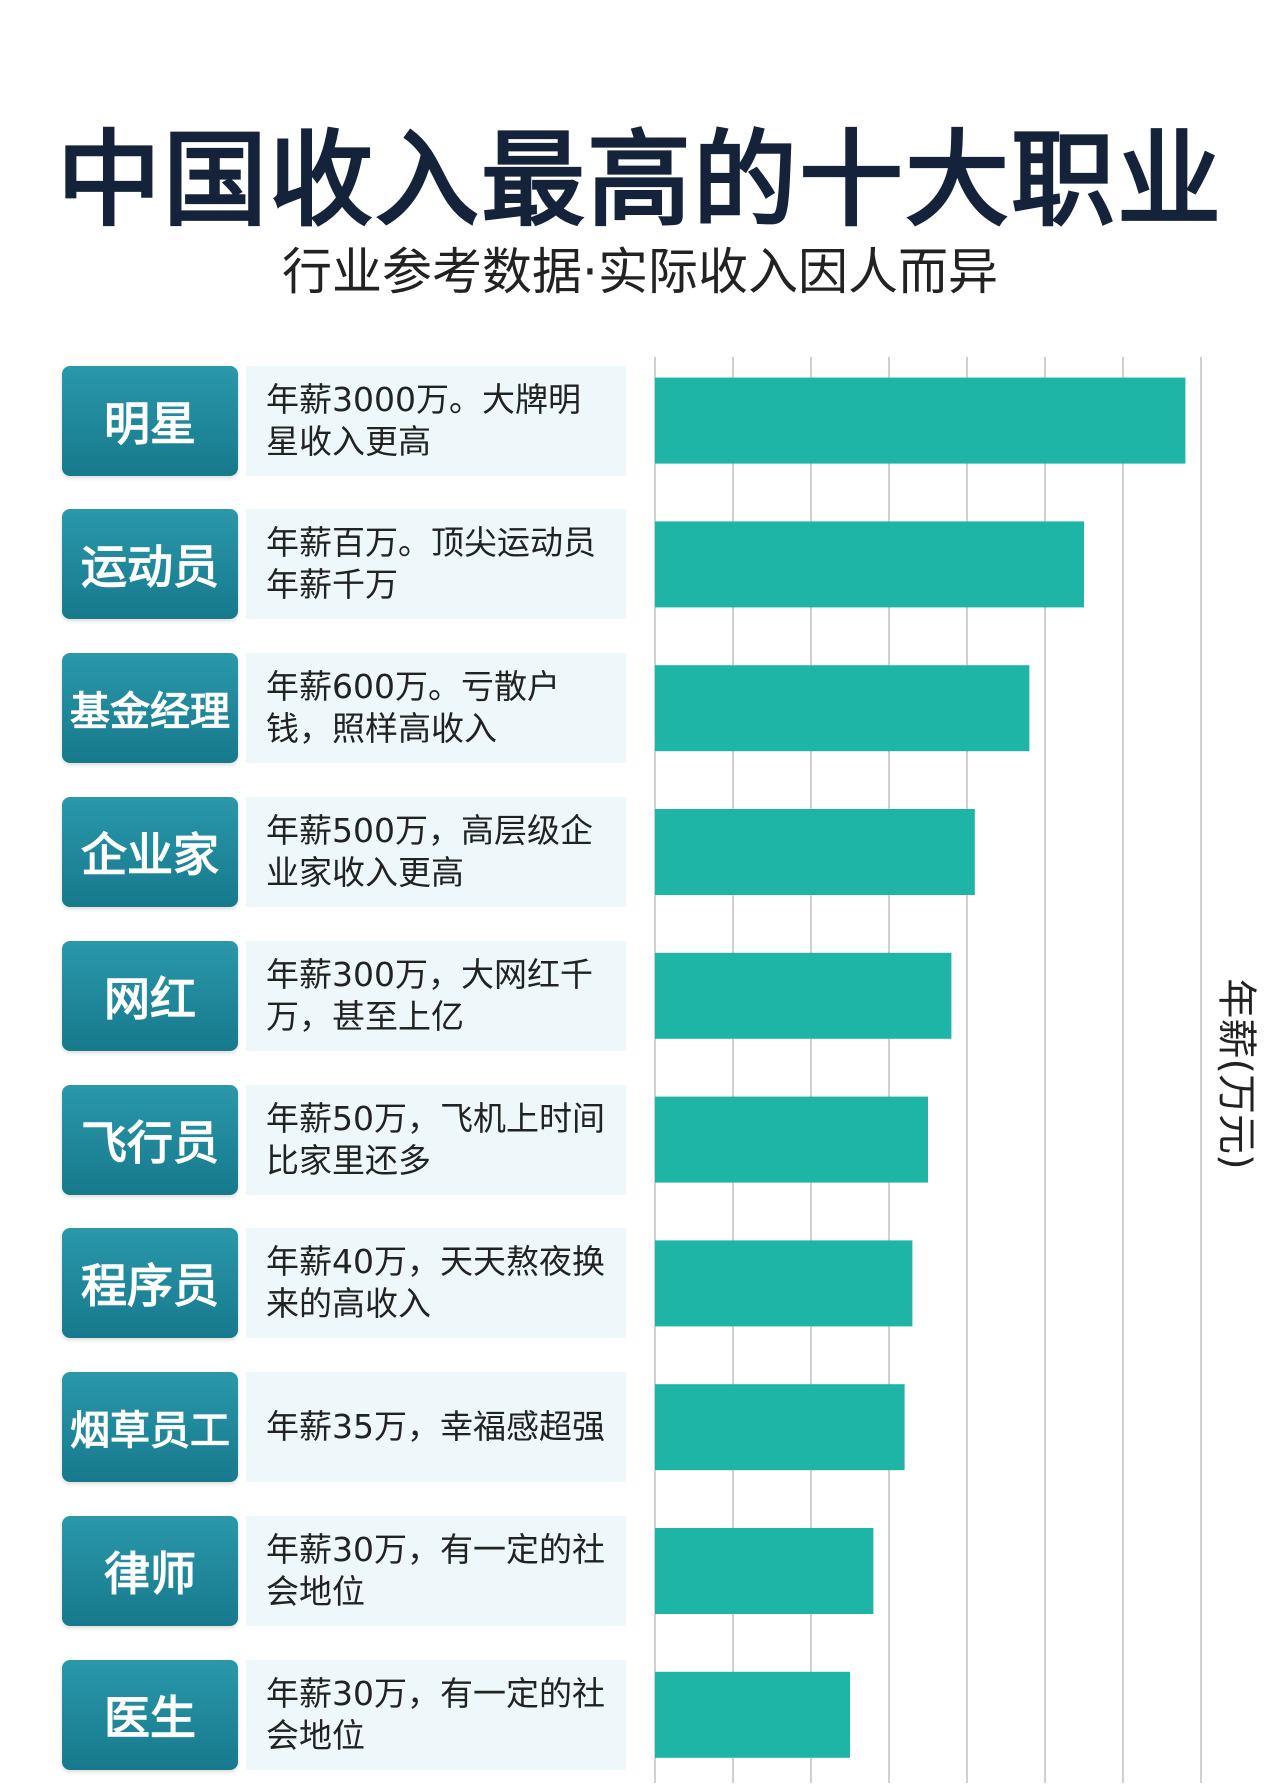 The height and width of the screenshot is (1792, 1280). I want to click on chart-subtitle: 行业参考数据·实际收入因人而异, so click(640, 272).